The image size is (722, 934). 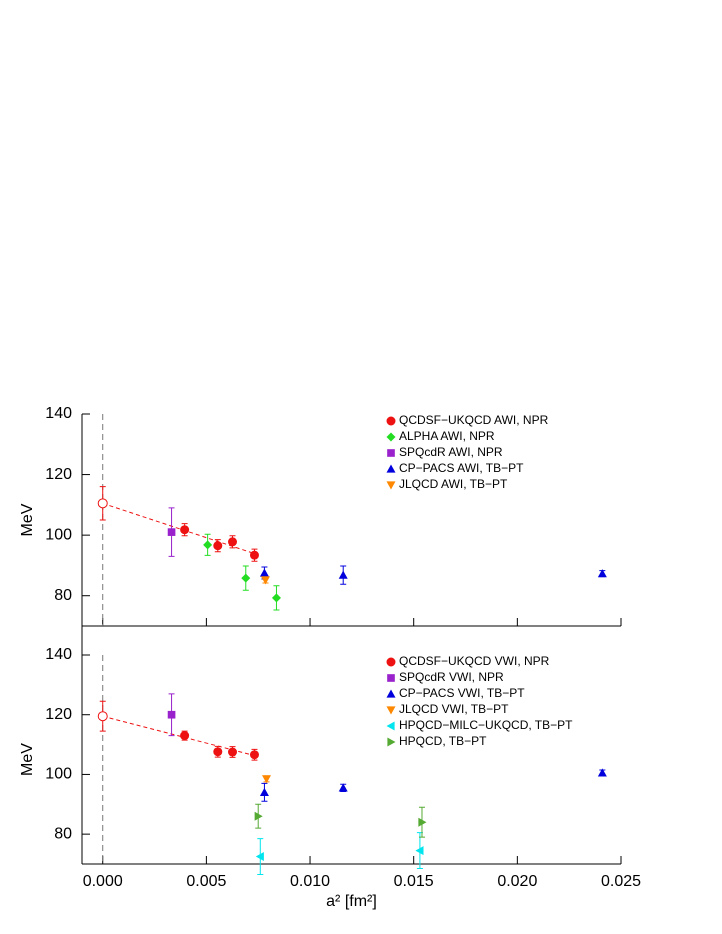 What do you see at coordinates (447, 436) in the screenshot?
I see `legend-label: ALPHA AWI, NPR` at bounding box center [447, 436].